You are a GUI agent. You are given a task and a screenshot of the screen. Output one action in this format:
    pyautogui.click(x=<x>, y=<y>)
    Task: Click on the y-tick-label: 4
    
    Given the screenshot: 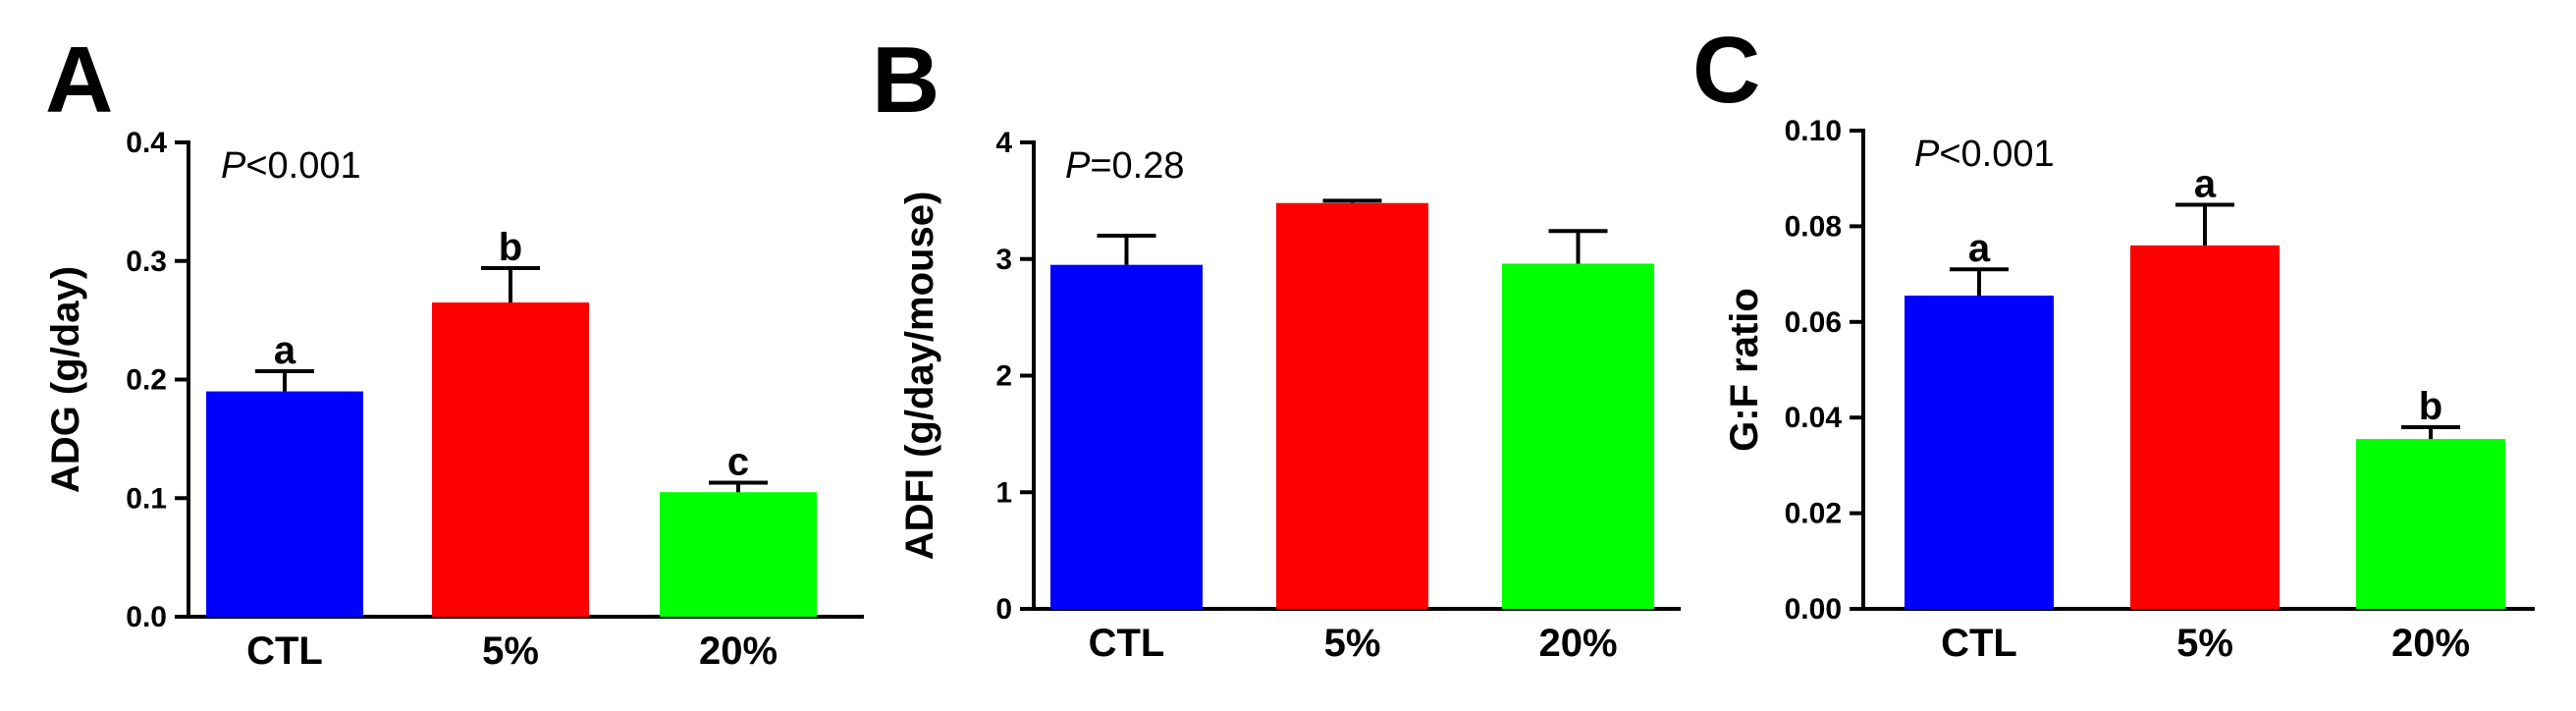 What is the action you would take?
    pyautogui.click(x=1003, y=143)
    